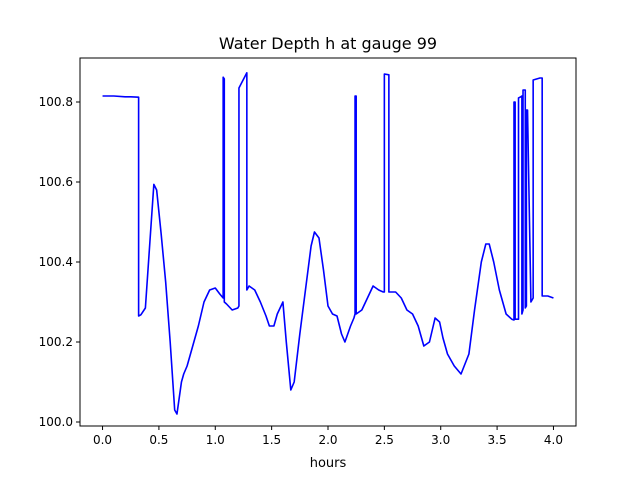 Image resolution: width=640 pixels, height=485 pixels. I want to click on x-tick-label: 2.5, so click(384, 440).